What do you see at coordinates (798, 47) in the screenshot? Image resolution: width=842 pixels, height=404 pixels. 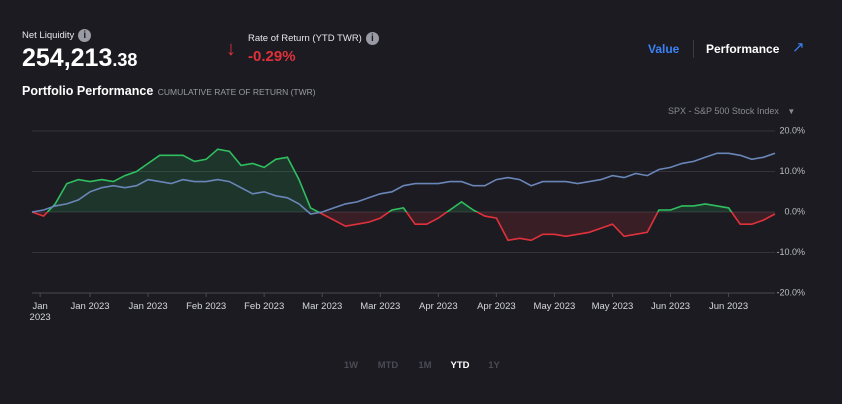 I see `expand-icon: ↗` at bounding box center [798, 47].